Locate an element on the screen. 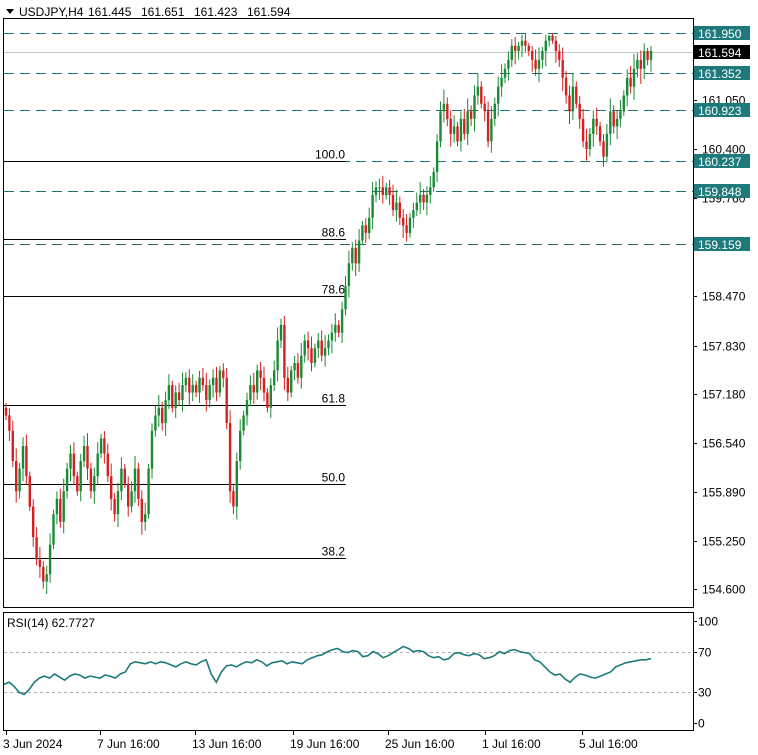 The height and width of the screenshot is (755, 758). rsi-tick-label: 0 is located at coordinates (701, 724).